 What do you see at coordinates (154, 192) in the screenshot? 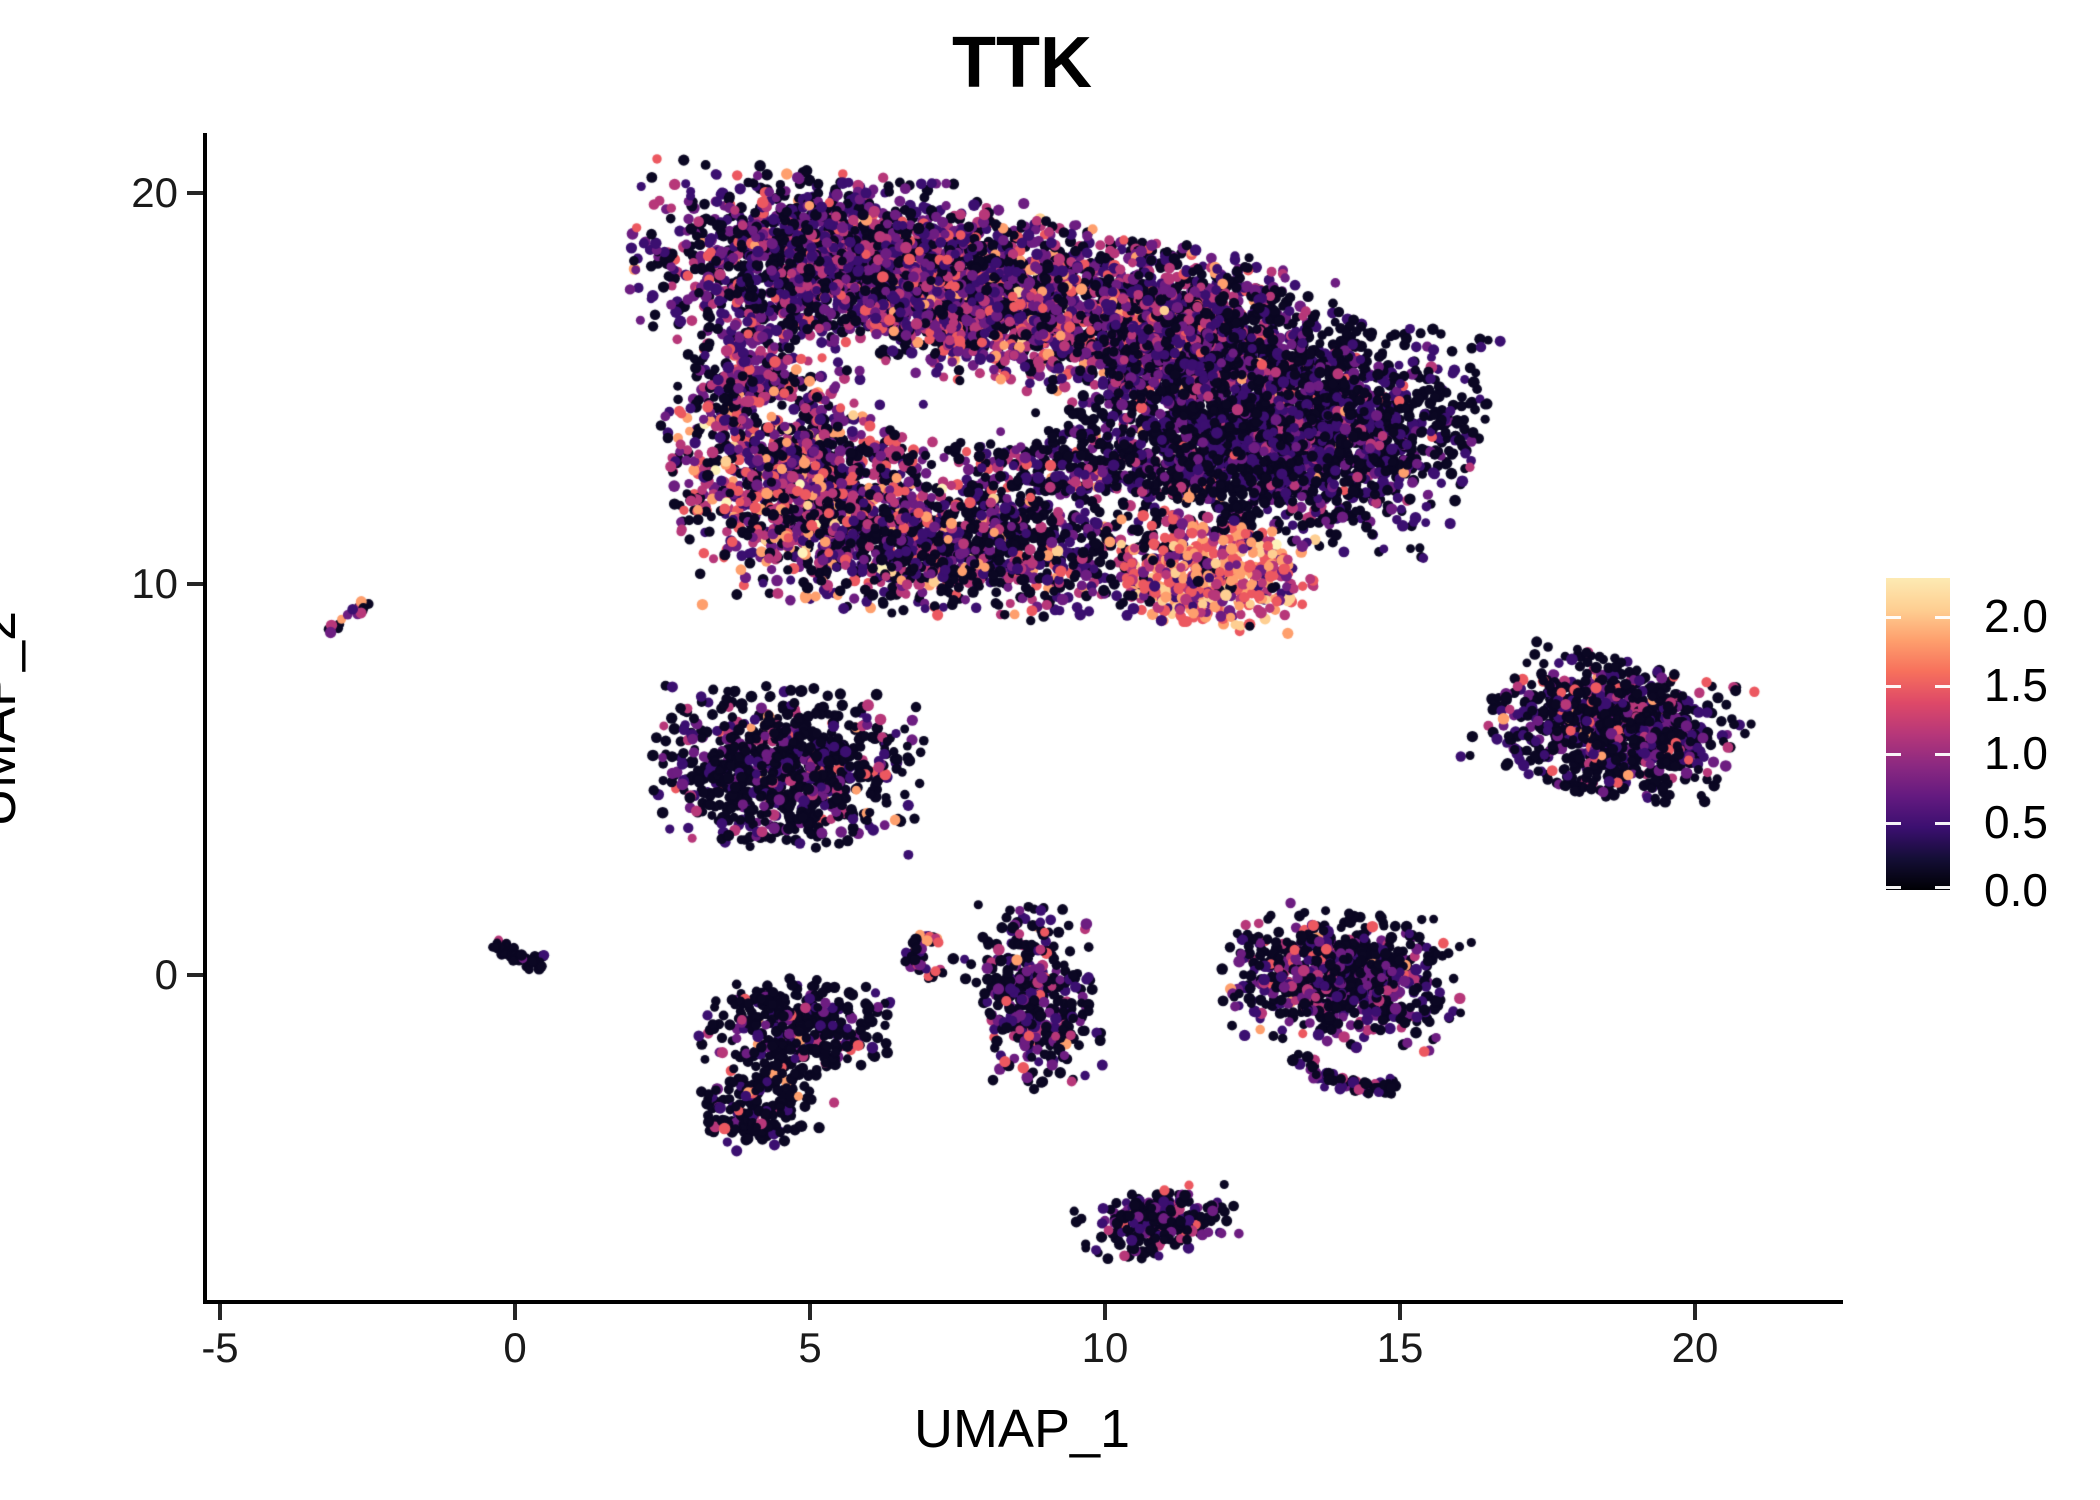
I see `y-tick-label: 20` at bounding box center [154, 192].